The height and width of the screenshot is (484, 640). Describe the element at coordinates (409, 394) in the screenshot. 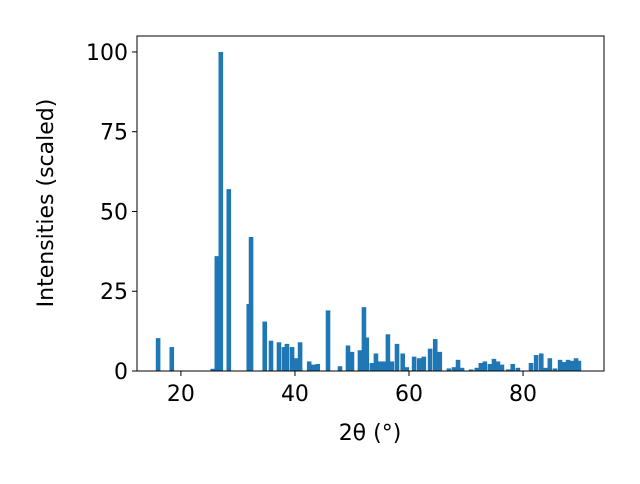

I see `x-tick-label: 60` at that location.